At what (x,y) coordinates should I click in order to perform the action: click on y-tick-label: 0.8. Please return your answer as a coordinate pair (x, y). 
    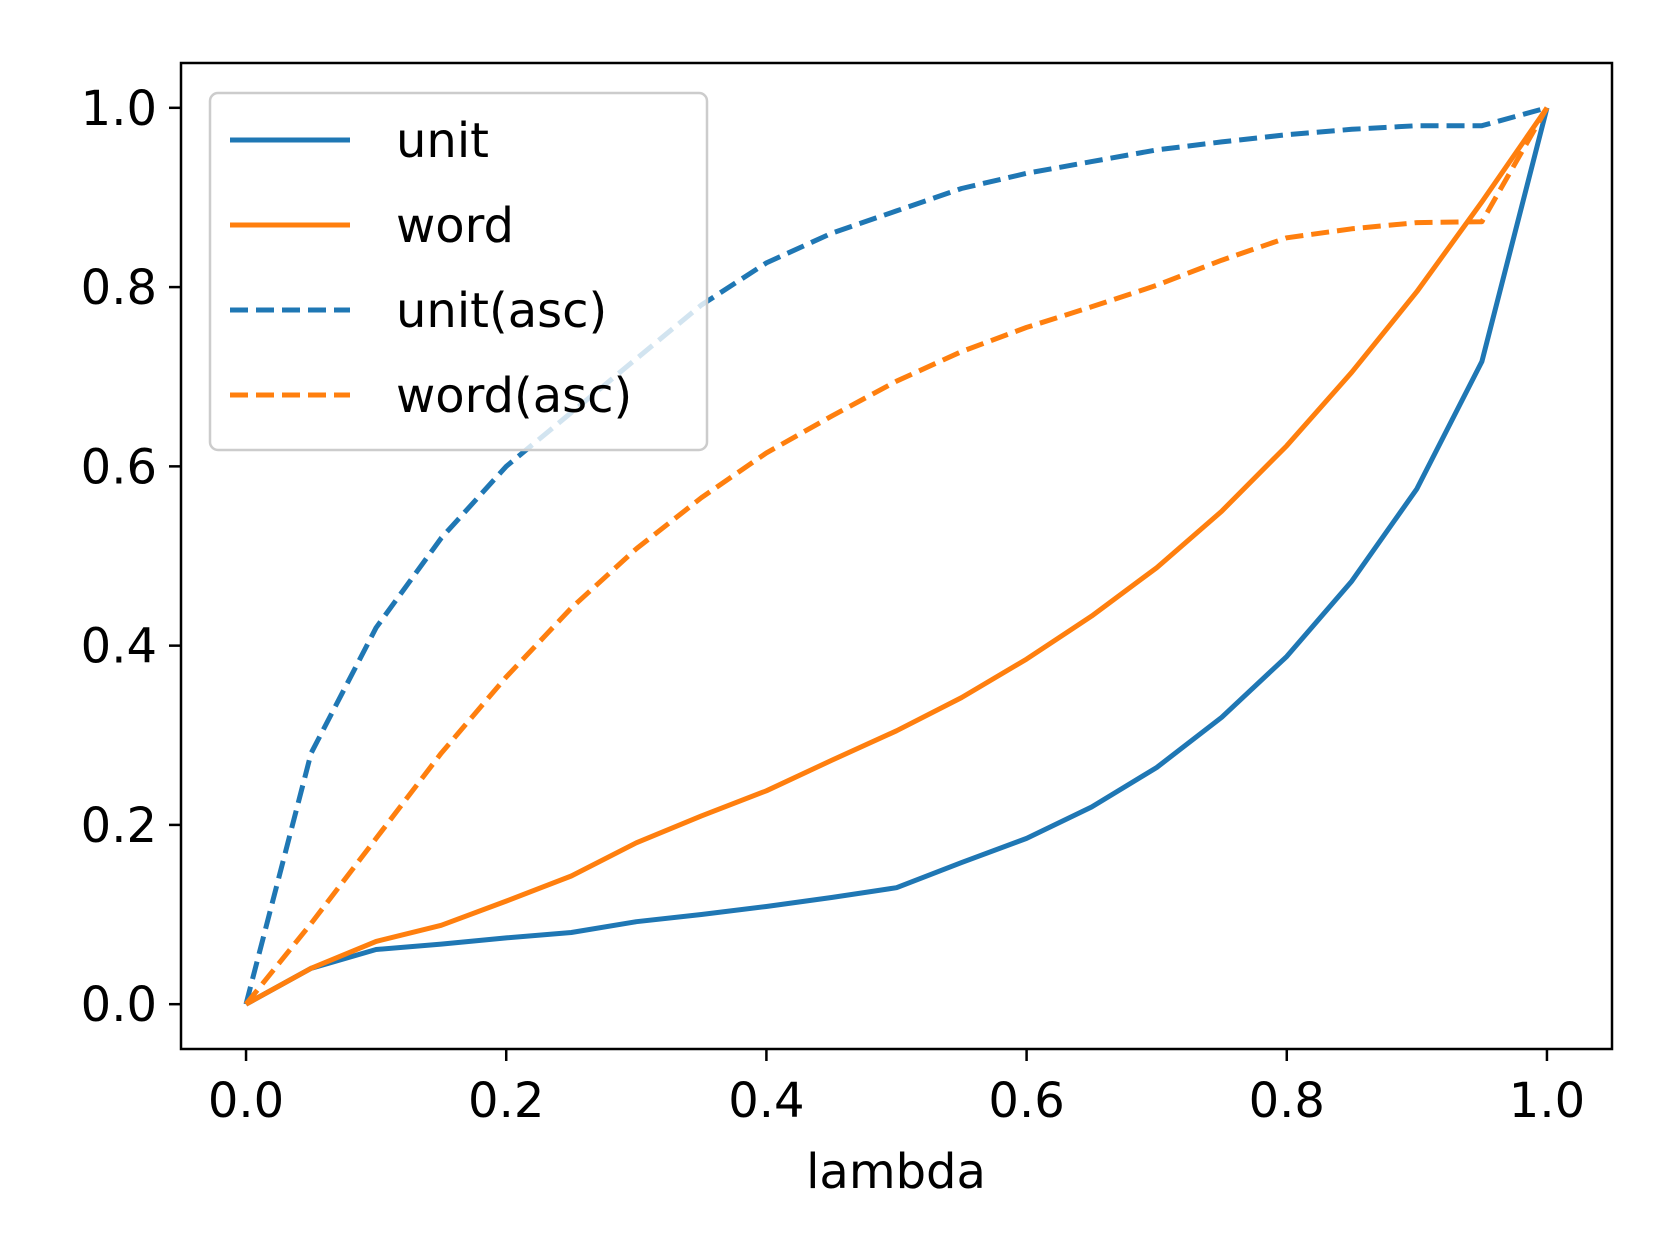
    Looking at the image, I should click on (119, 288).